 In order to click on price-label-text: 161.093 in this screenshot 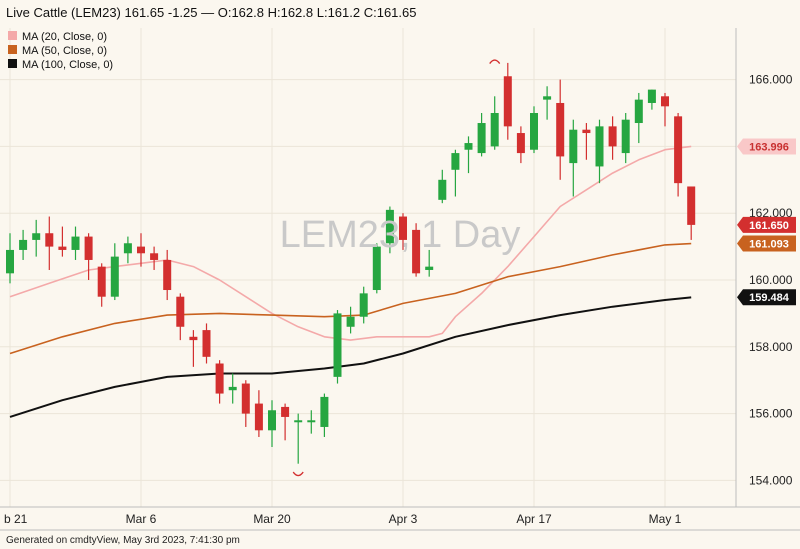, I will do `click(769, 244)`.